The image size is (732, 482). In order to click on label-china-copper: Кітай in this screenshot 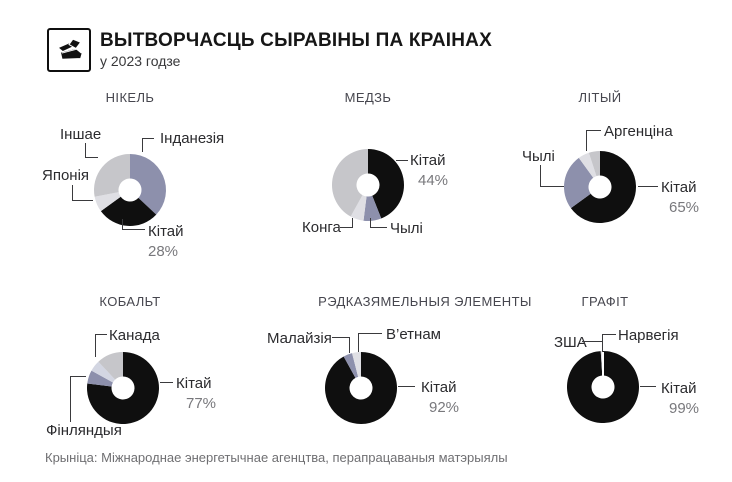, I will do `click(428, 160)`.